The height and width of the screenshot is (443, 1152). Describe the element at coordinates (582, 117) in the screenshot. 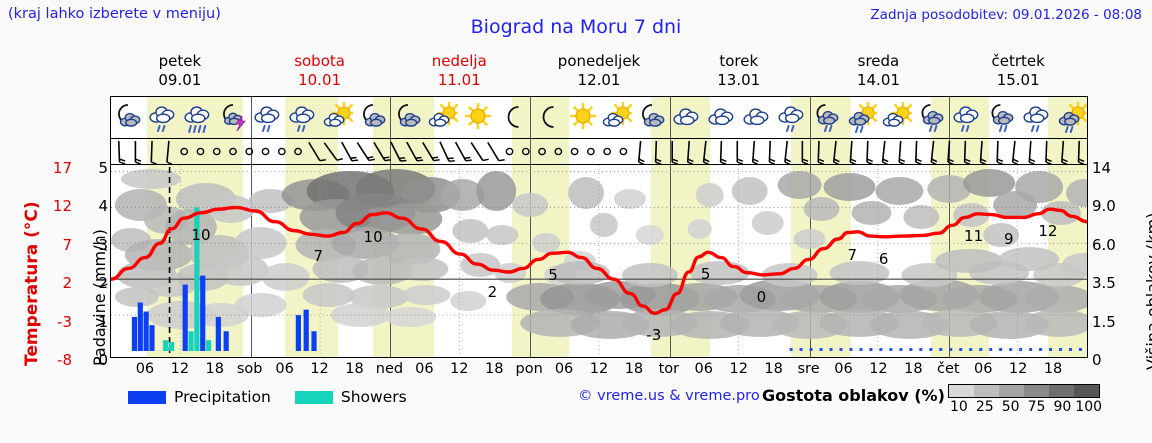

I see `weather-icon-sun` at that location.